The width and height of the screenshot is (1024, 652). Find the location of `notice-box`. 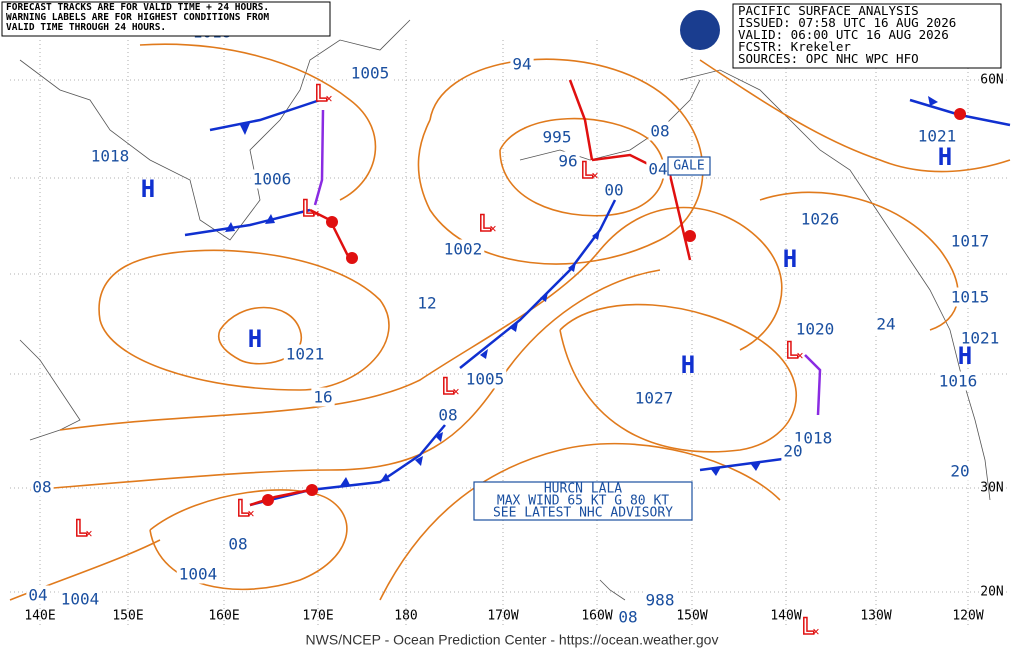

notice-box is located at coordinates (166, 19).